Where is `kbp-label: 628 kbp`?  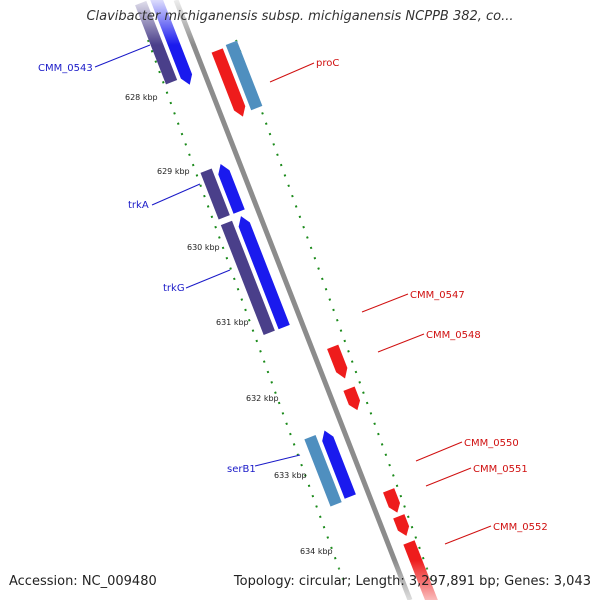 kbp-label: 628 kbp is located at coordinates (141, 97).